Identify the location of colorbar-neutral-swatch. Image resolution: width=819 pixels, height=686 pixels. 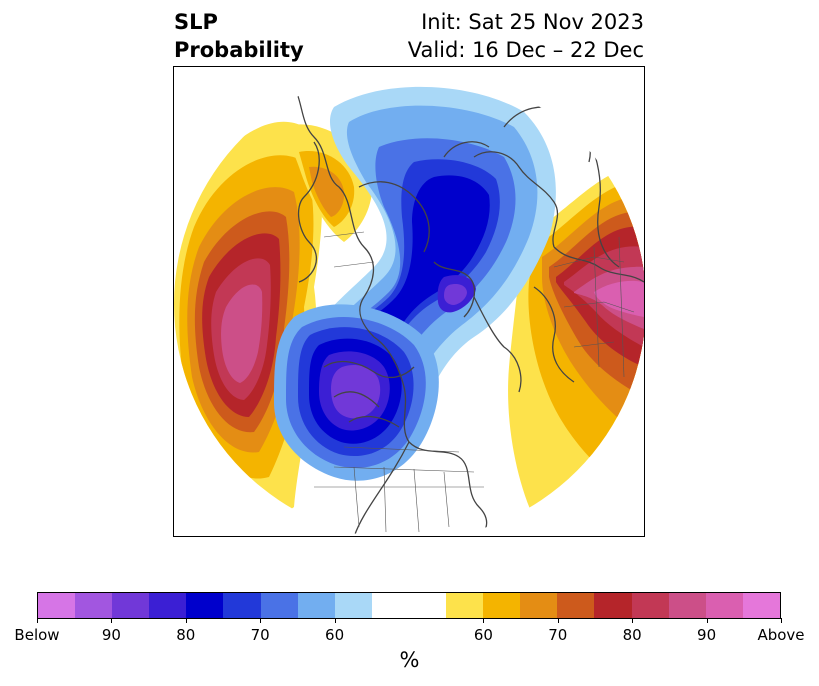
(409, 605).